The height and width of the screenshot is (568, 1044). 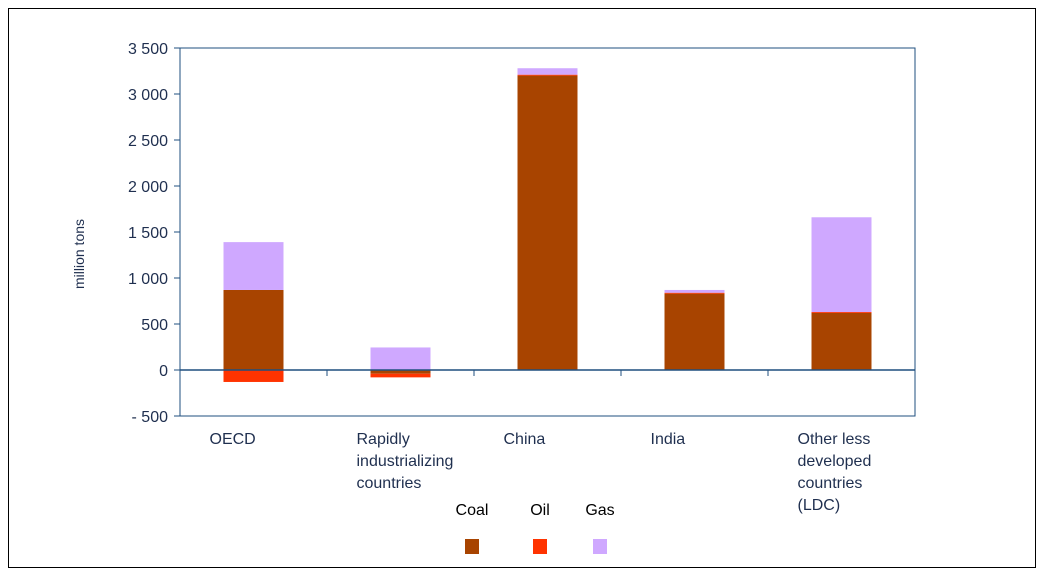 What do you see at coordinates (472, 510) in the screenshot?
I see `legend-label-coal: Coal` at bounding box center [472, 510].